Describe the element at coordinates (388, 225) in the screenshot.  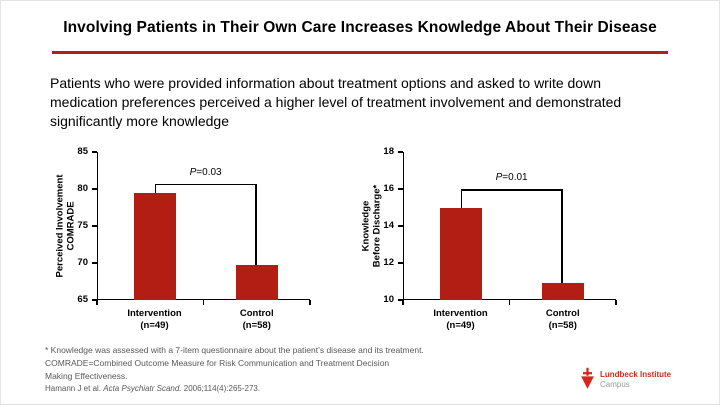
I see `y-tick-label: 14` at that location.